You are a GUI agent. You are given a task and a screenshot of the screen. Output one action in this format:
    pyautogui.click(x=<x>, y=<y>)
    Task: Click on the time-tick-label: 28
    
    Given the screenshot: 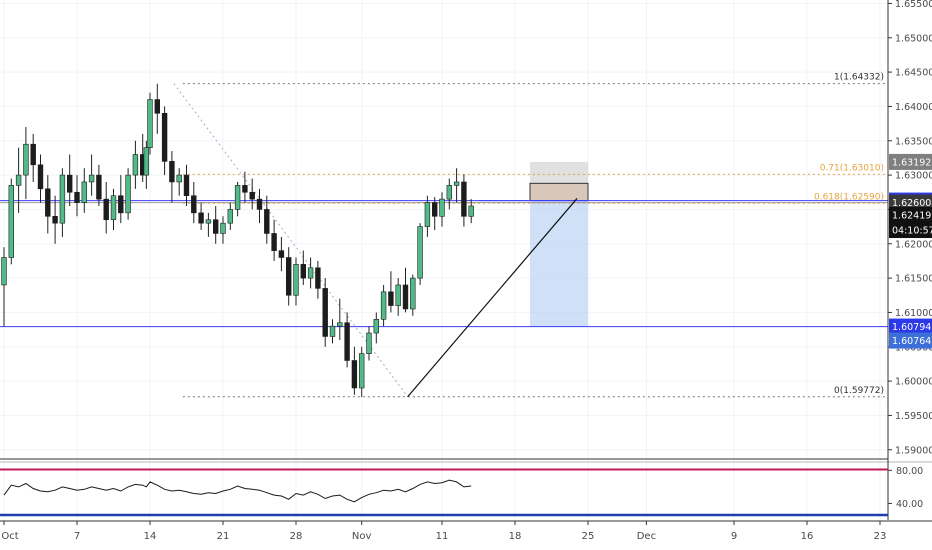 What is the action you would take?
    pyautogui.click(x=296, y=536)
    